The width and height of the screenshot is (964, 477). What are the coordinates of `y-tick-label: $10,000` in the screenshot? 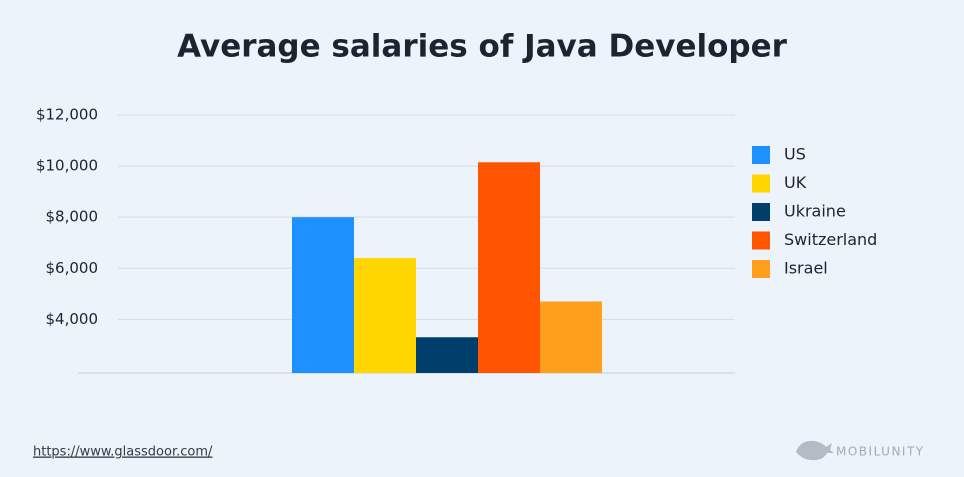 It's located at (67, 166).